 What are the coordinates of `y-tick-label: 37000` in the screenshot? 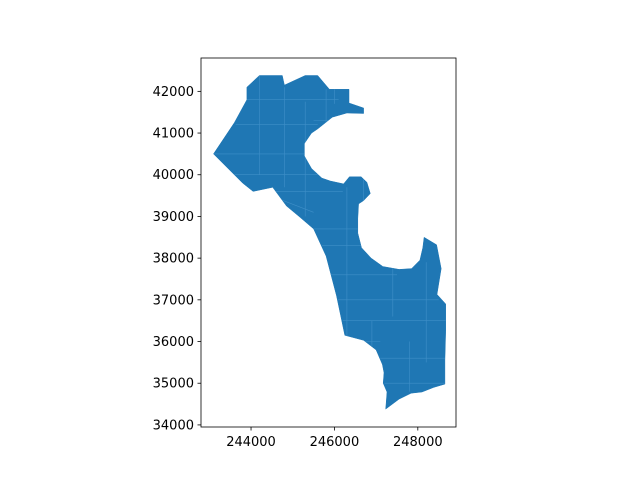 It's located at (173, 300).